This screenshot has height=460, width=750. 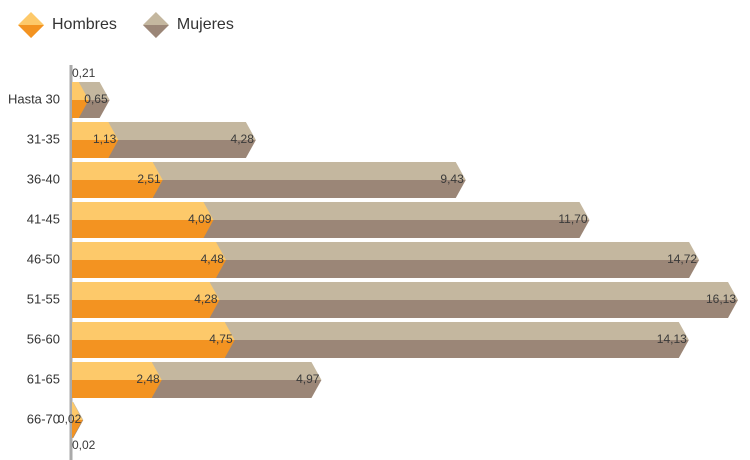 I want to click on legend-item: Hombres, so click(x=67, y=25).